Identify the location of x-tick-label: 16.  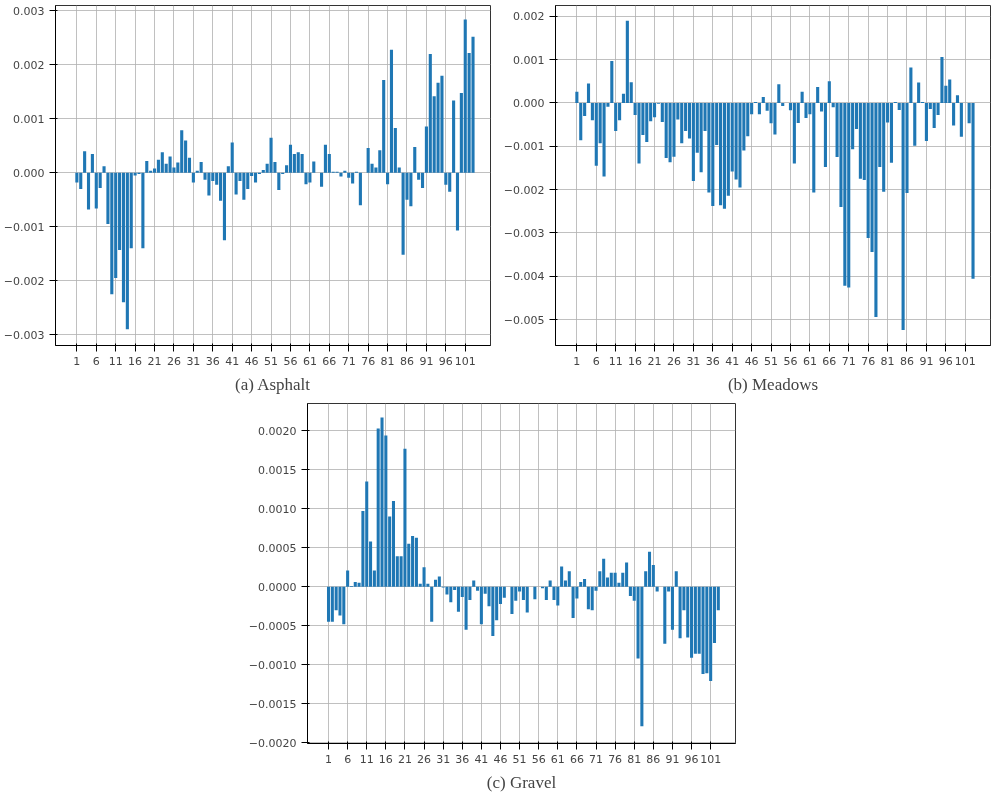
(135, 361).